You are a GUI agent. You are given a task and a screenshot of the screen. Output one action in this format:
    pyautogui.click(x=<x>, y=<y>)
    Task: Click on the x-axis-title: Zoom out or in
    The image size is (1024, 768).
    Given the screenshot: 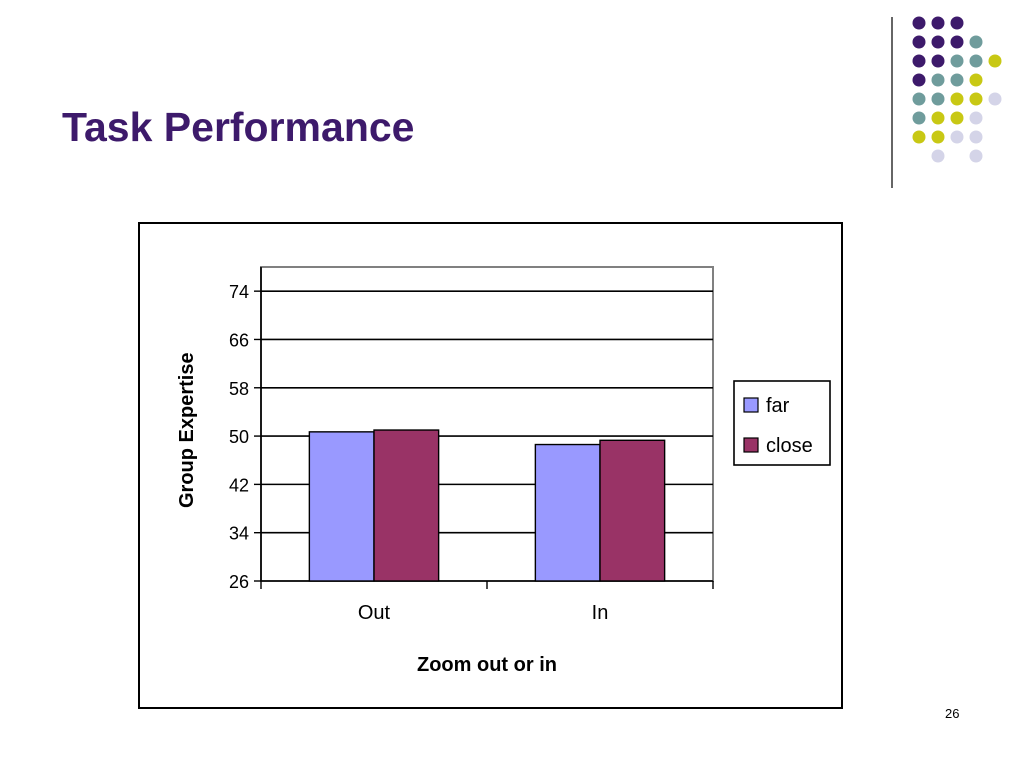 What is the action you would take?
    pyautogui.click(x=487, y=665)
    